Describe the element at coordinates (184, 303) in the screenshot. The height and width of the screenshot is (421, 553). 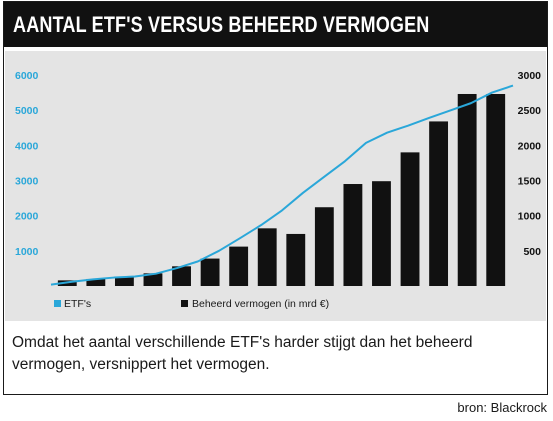
I see `legend-swatch-assets` at that location.